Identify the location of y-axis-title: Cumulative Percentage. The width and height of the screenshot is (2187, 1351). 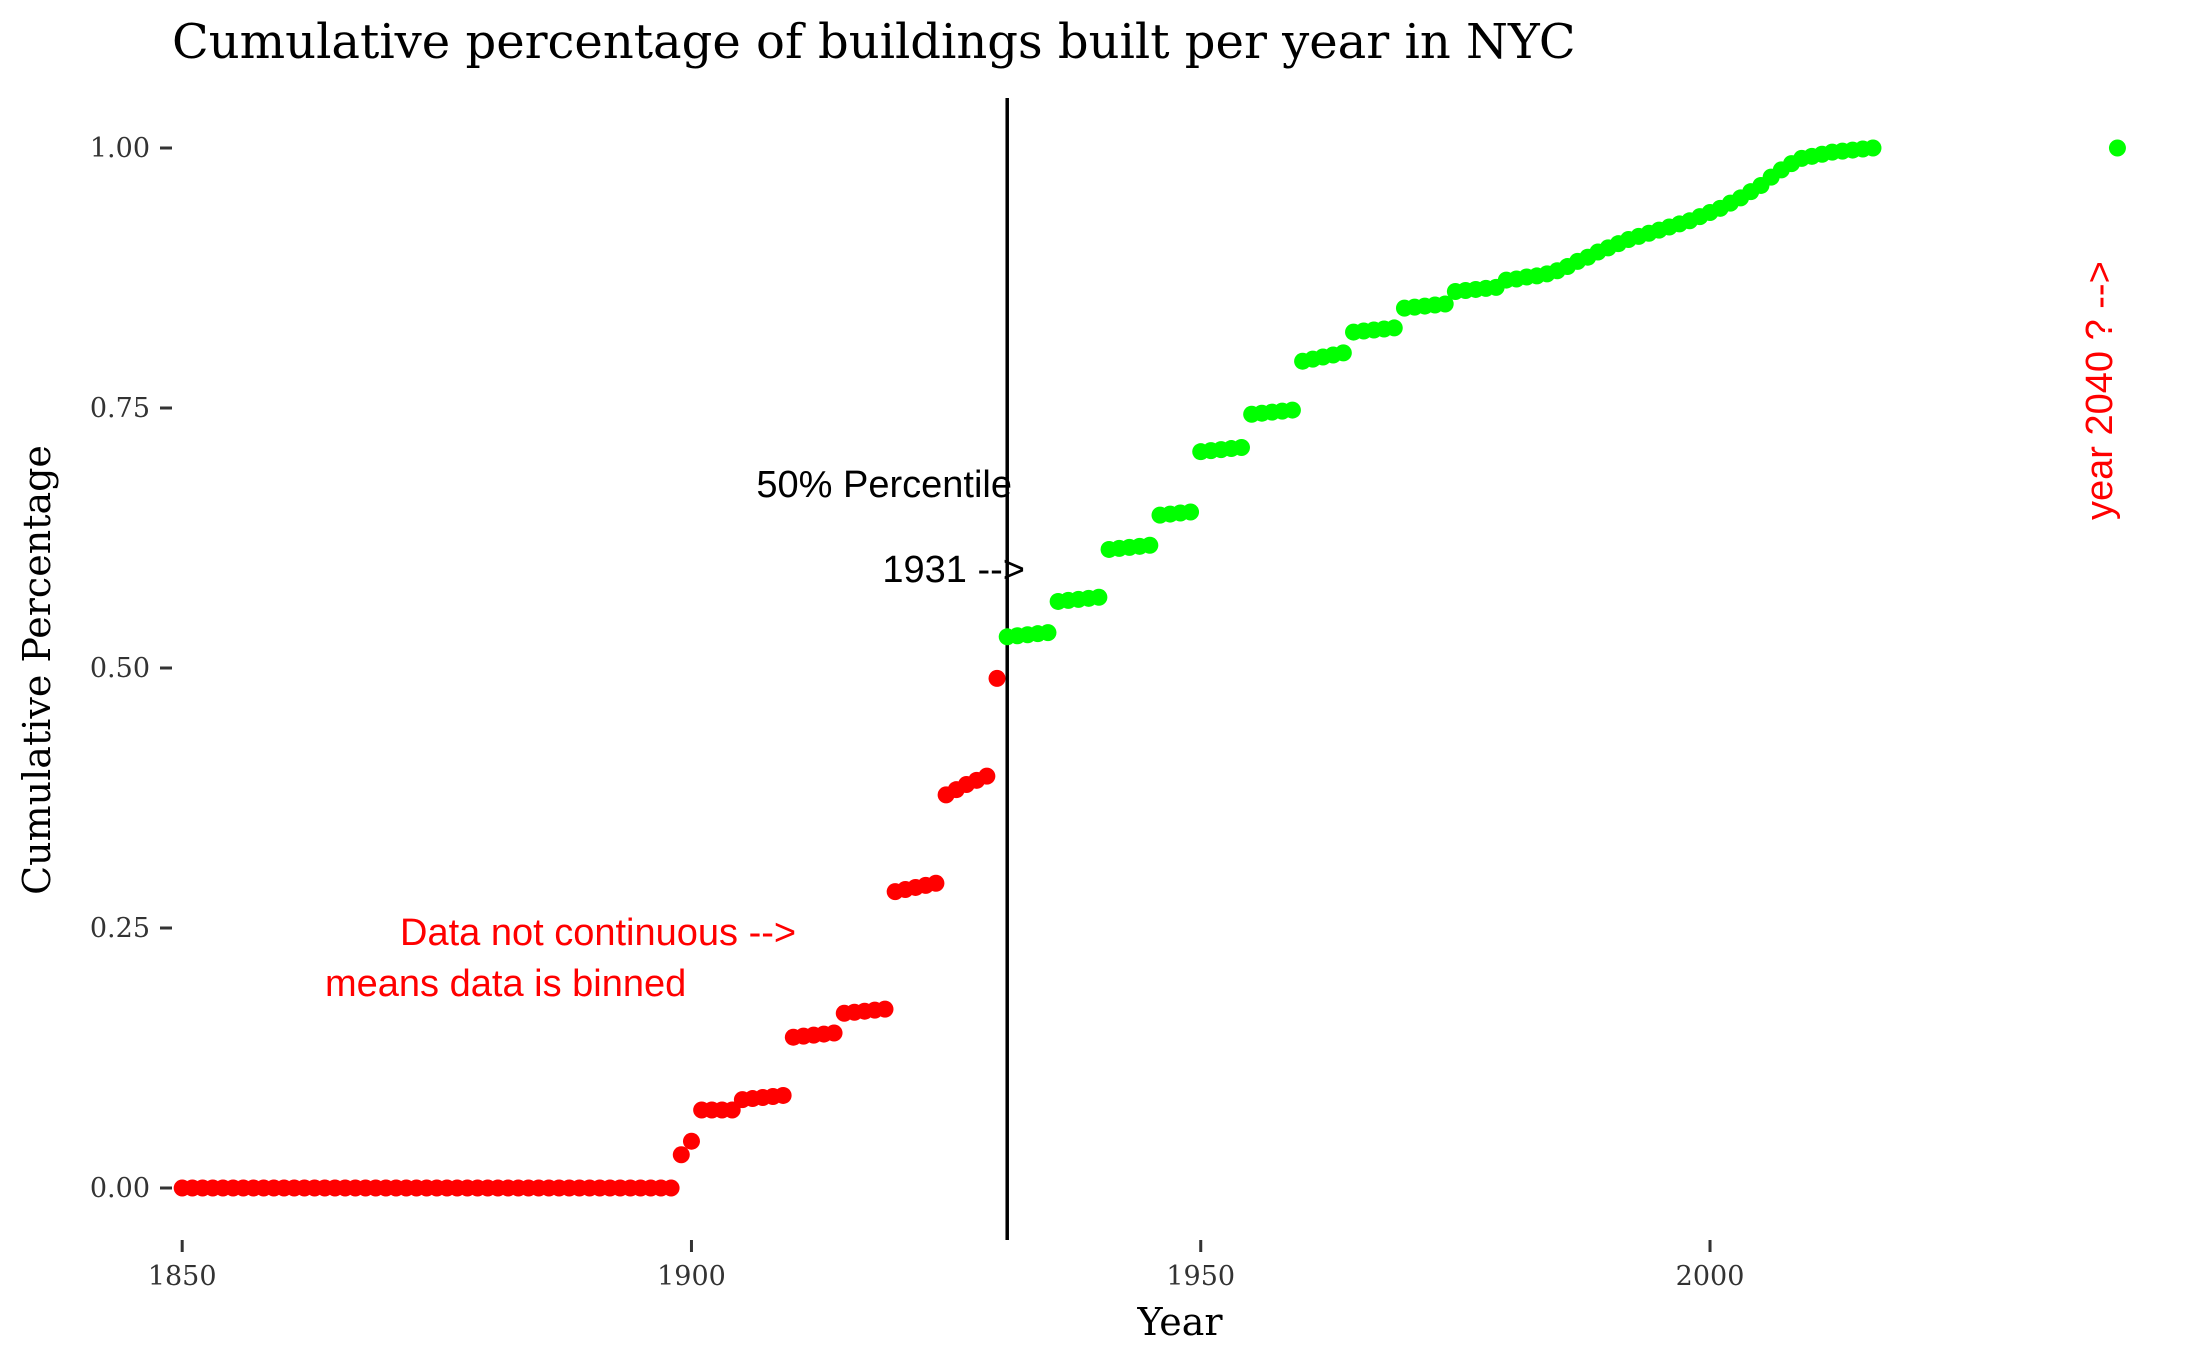
(37, 670).